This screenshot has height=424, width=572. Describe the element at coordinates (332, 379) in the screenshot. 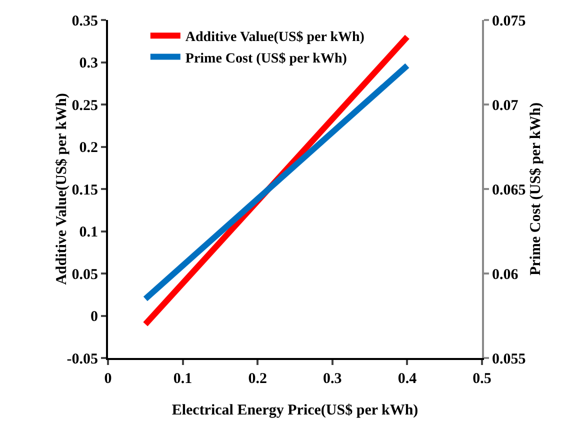

I see `x-tick-label: 0.3` at that location.